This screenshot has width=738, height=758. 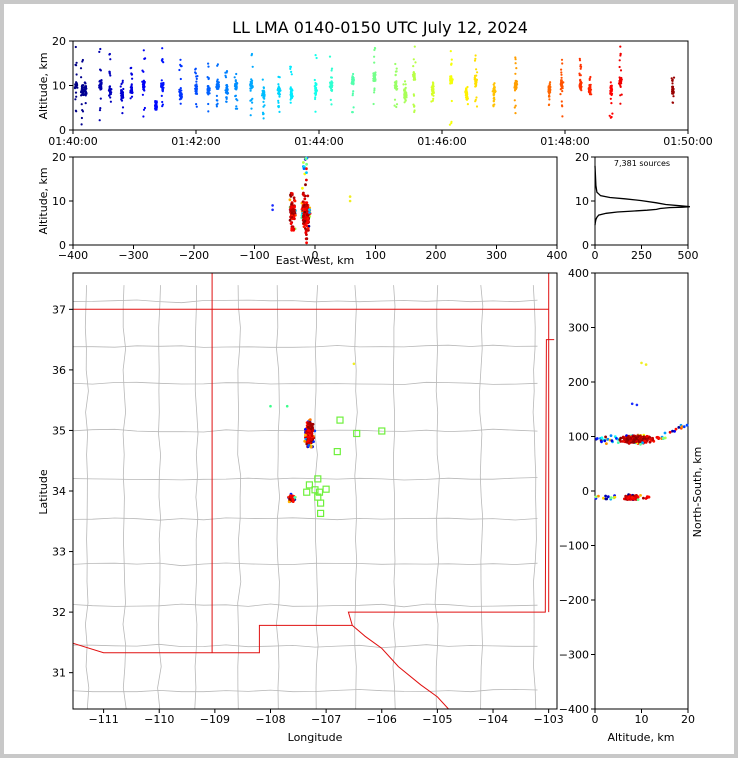 I want to click on x-tick-label: 01:50:00, so click(x=687, y=141).